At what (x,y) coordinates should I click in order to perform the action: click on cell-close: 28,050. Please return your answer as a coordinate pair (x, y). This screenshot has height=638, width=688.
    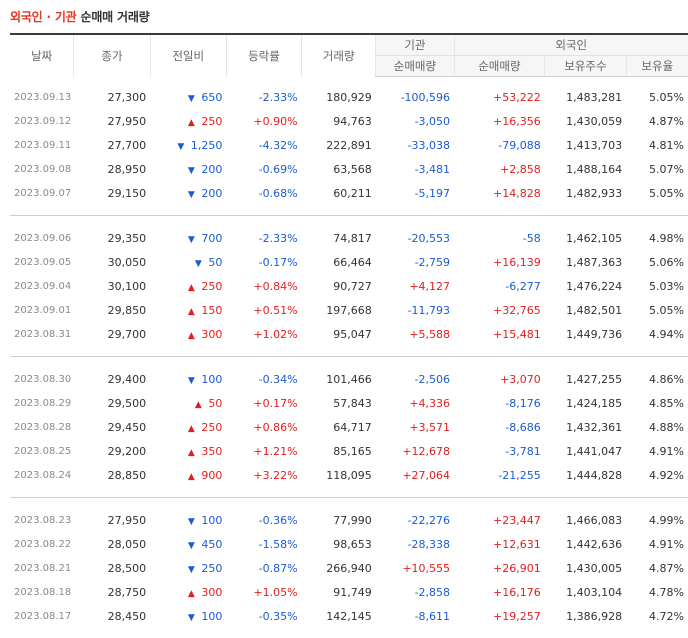
    Looking at the image, I should click on (112, 544).